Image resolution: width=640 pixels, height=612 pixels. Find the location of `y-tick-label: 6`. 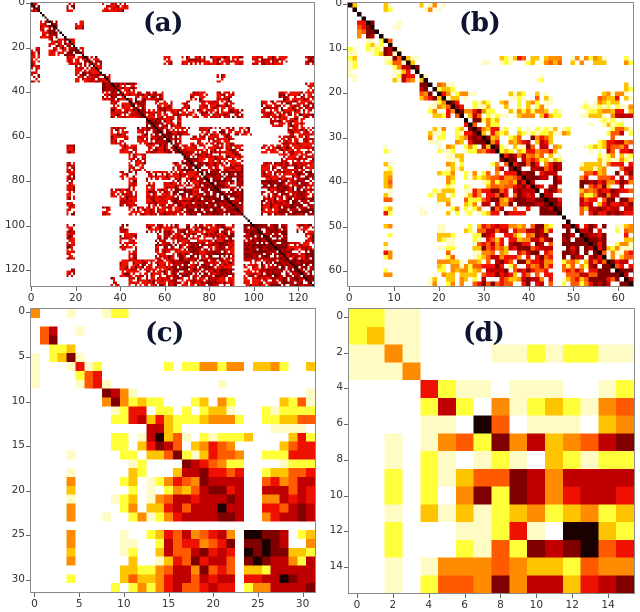

y-tick-label: 6 is located at coordinates (339, 423).